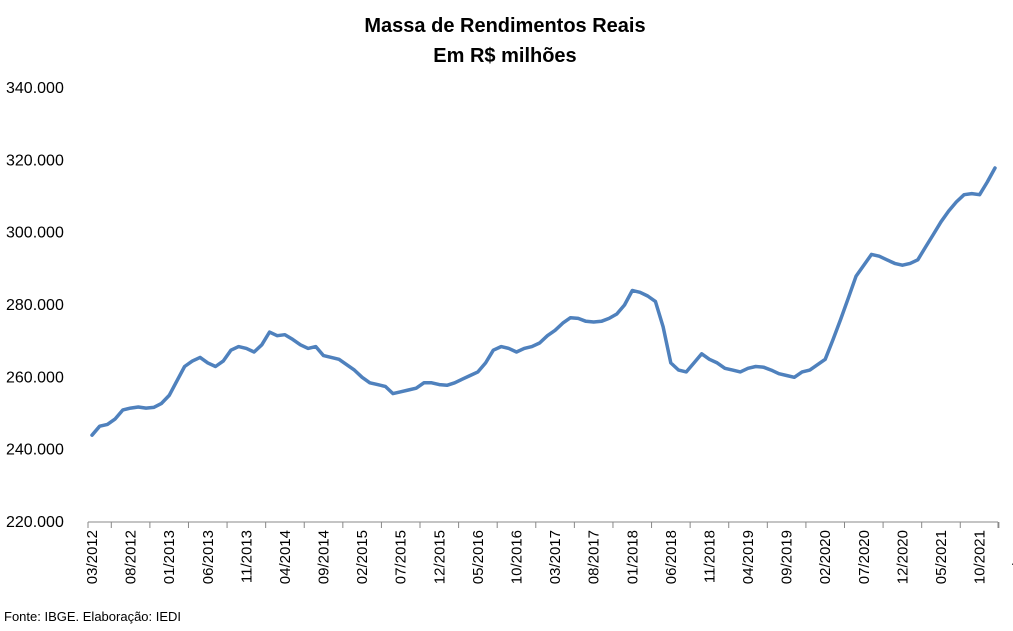 This screenshot has width=1013, height=631. What do you see at coordinates (35, 450) in the screenshot?
I see `y-tick-label: 240.000` at bounding box center [35, 450].